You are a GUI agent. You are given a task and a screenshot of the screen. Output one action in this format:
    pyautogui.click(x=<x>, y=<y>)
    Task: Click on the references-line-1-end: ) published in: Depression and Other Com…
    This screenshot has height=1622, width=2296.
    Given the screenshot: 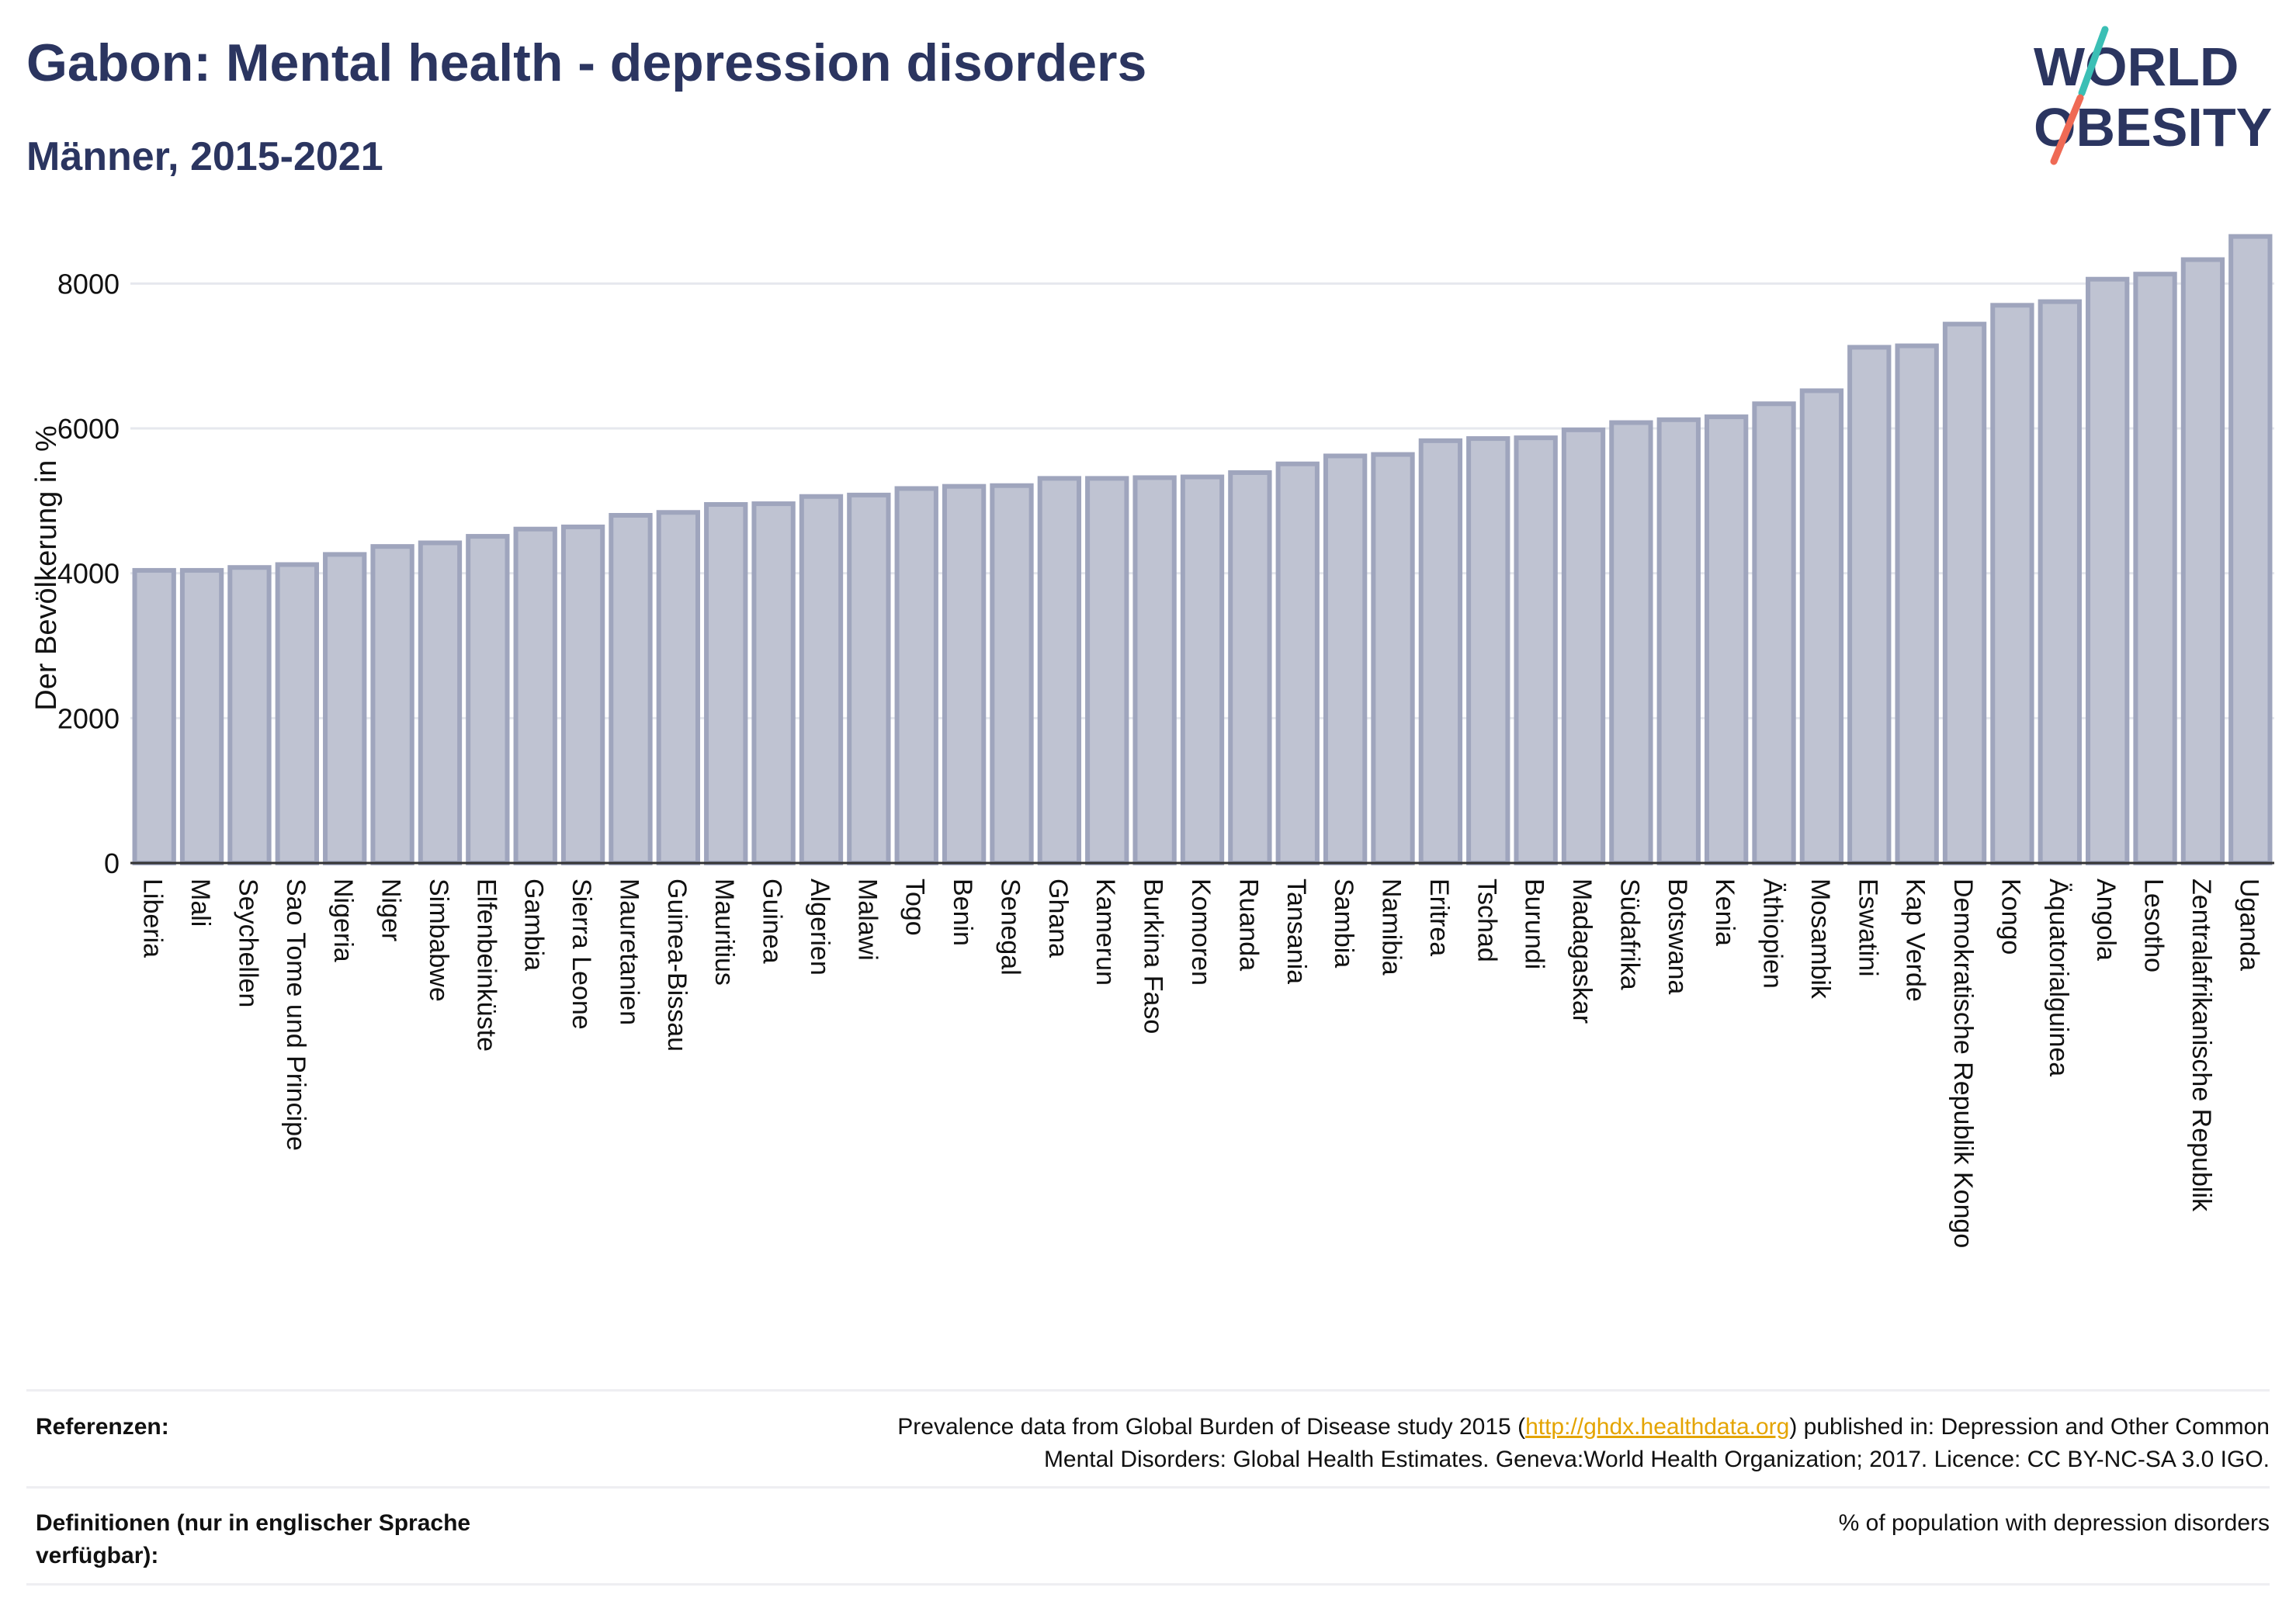 What is the action you would take?
    pyautogui.click(x=2029, y=1427)
    